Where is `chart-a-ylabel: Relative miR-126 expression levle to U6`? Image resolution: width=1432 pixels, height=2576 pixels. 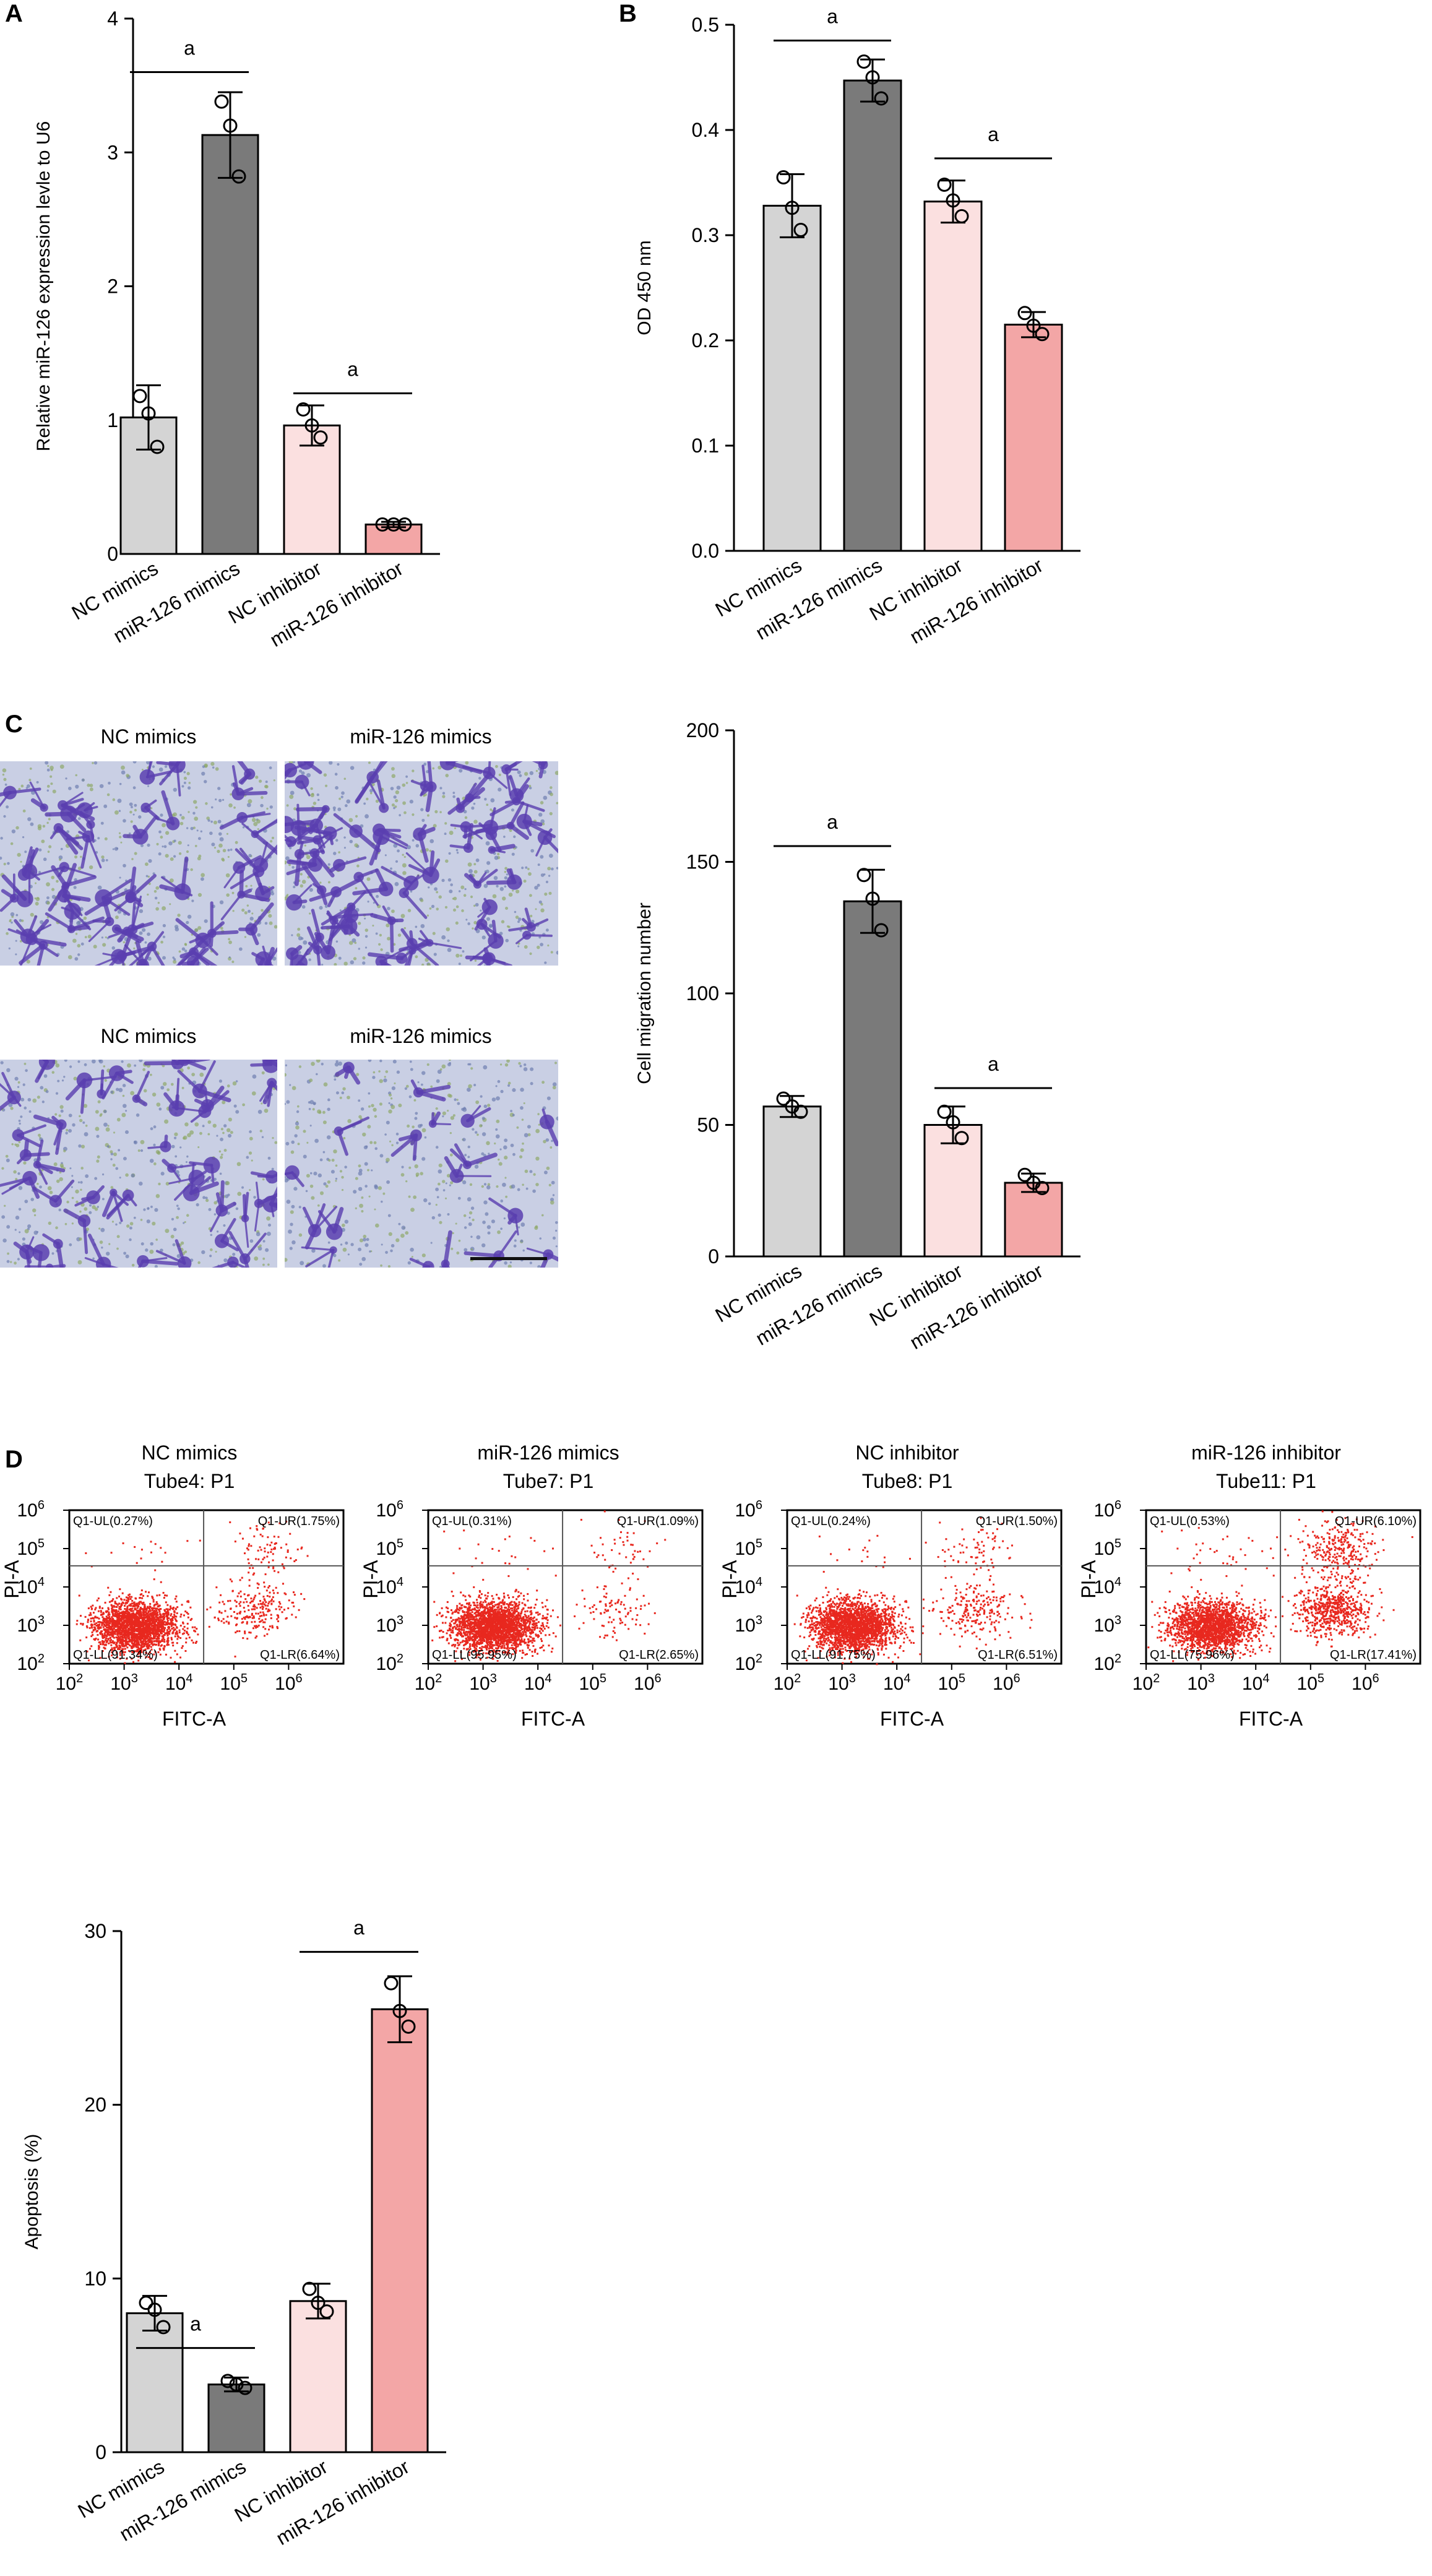 chart-a-ylabel: Relative miR-126 expression levle to U6 is located at coordinates (43, 286).